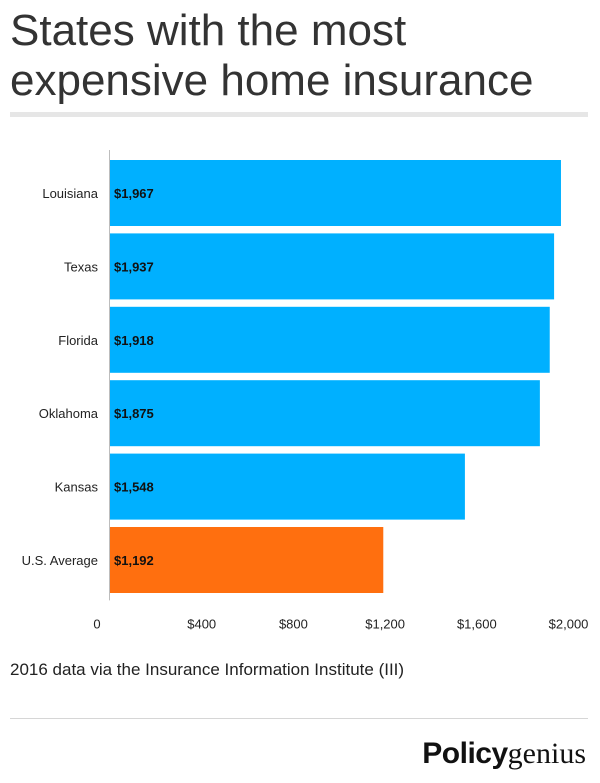 The image size is (600, 783). Describe the element at coordinates (465, 753) in the screenshot. I see `logo-part-policy: Policy` at that location.